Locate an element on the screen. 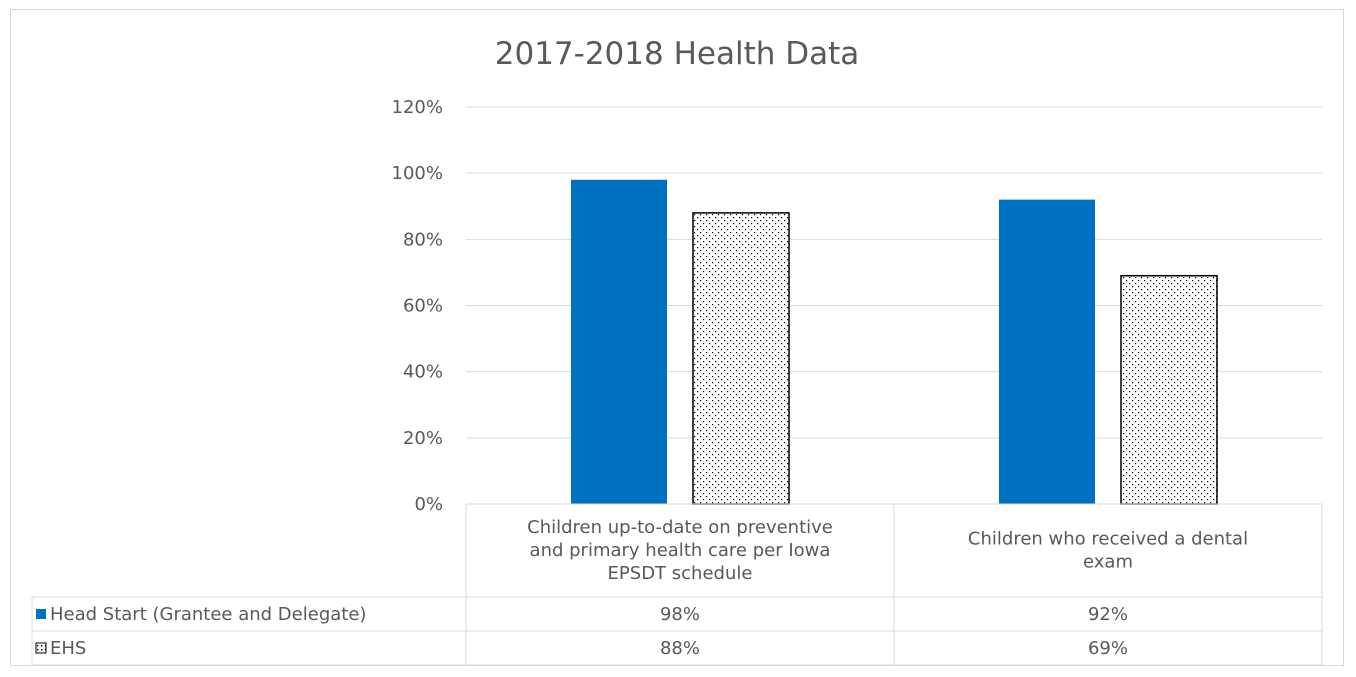  y-tick-label: 0% is located at coordinates (428, 504).